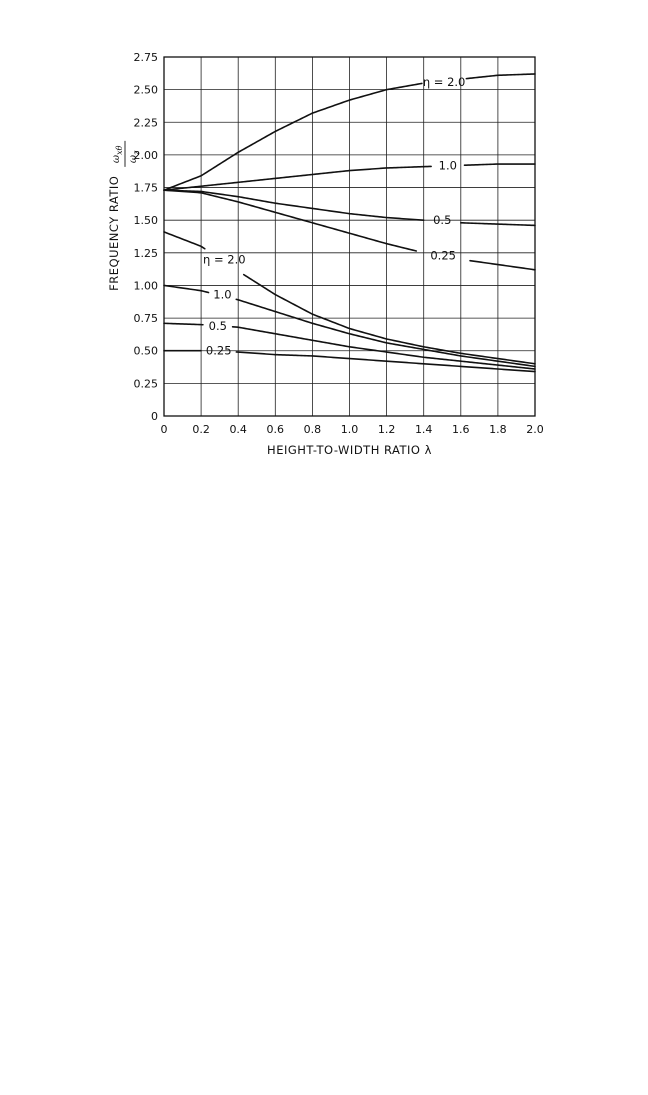 The height and width of the screenshot is (1095, 648). Describe the element at coordinates (114, 233) in the screenshot. I see `y-axis-title-text: FREQUENCY RATIO` at that location.